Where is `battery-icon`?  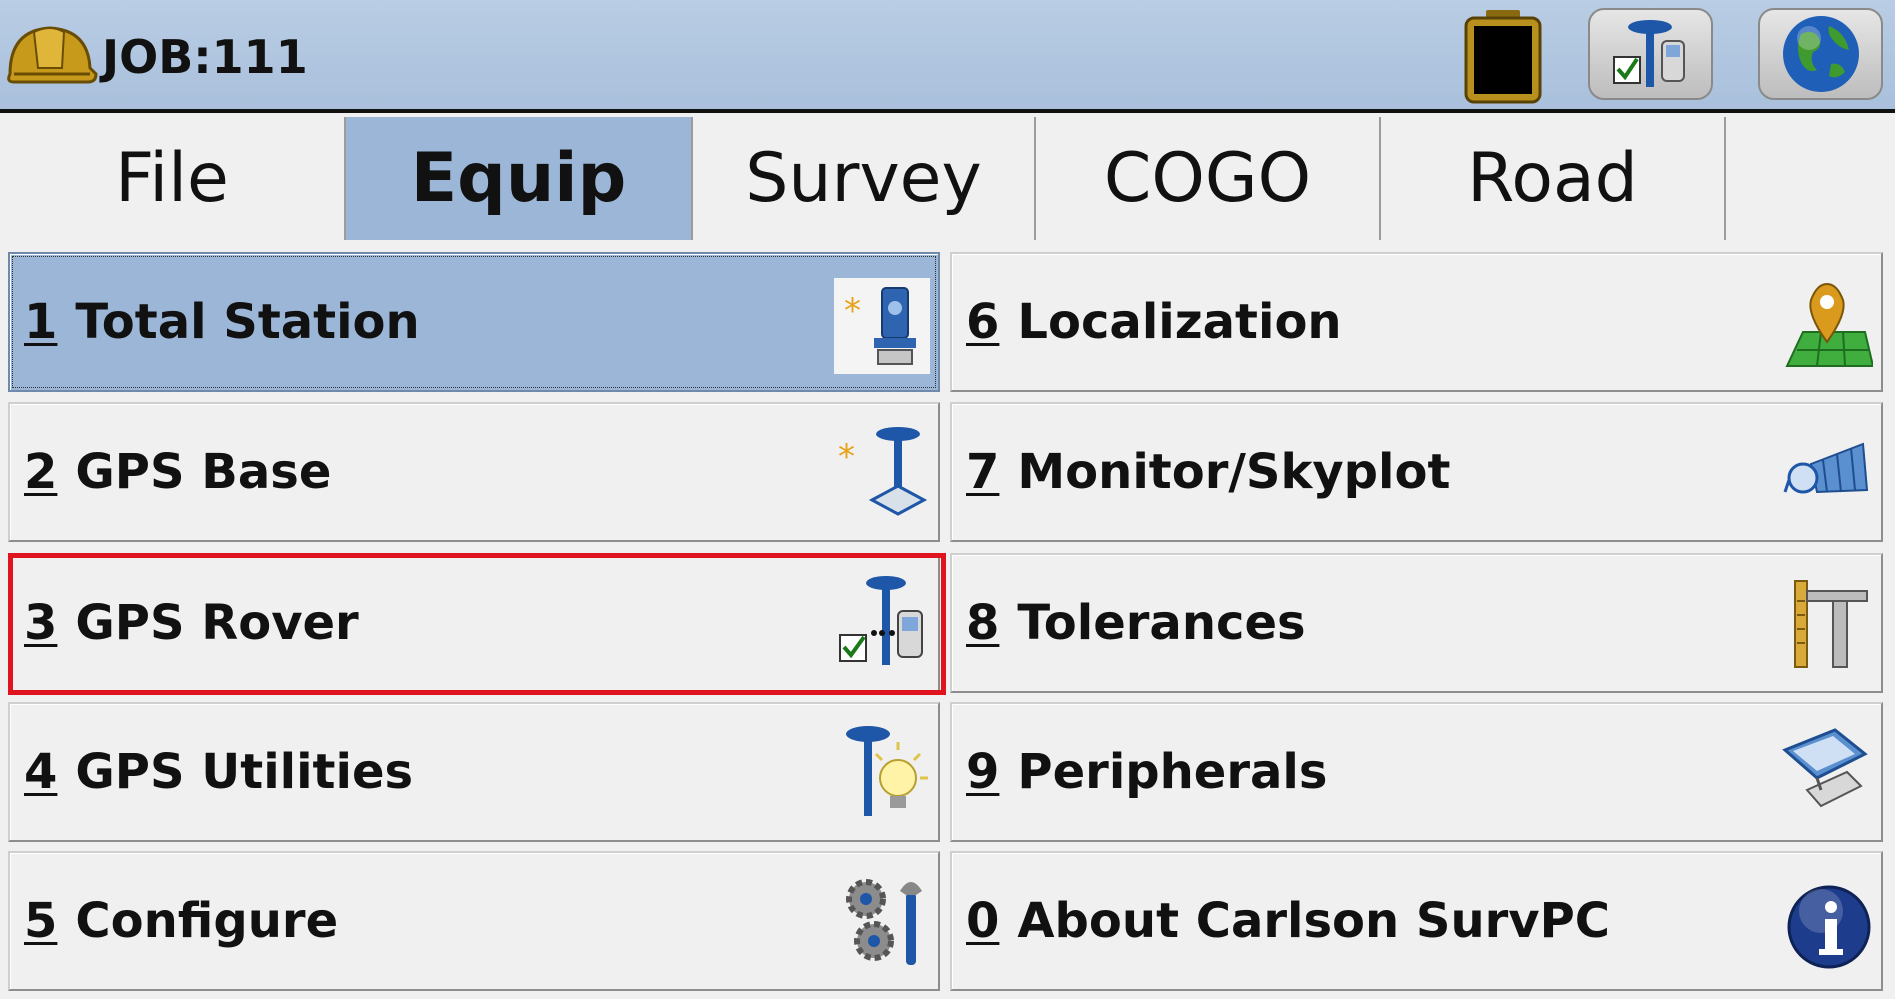
battery-icon is located at coordinates (1503, 56).